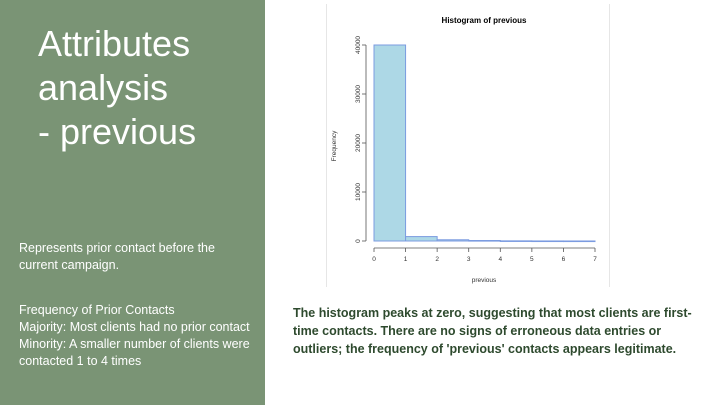 This screenshot has width=720, height=405. What do you see at coordinates (469, 259) in the screenshot?
I see `x-tick-label: 3` at bounding box center [469, 259].